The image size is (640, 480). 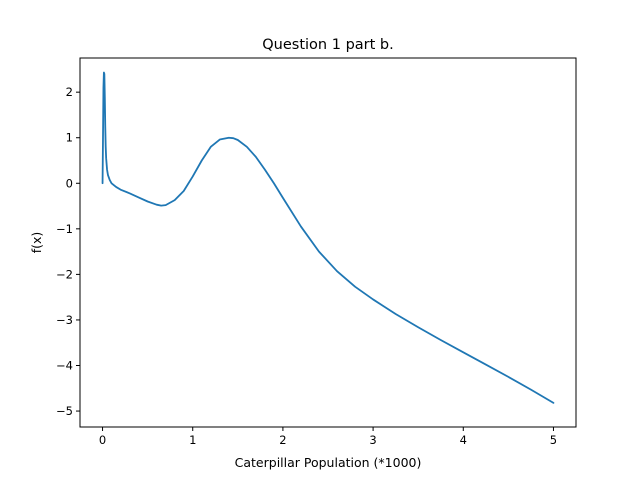 What do you see at coordinates (372, 440) in the screenshot?
I see `x-tick-label: 3` at bounding box center [372, 440].